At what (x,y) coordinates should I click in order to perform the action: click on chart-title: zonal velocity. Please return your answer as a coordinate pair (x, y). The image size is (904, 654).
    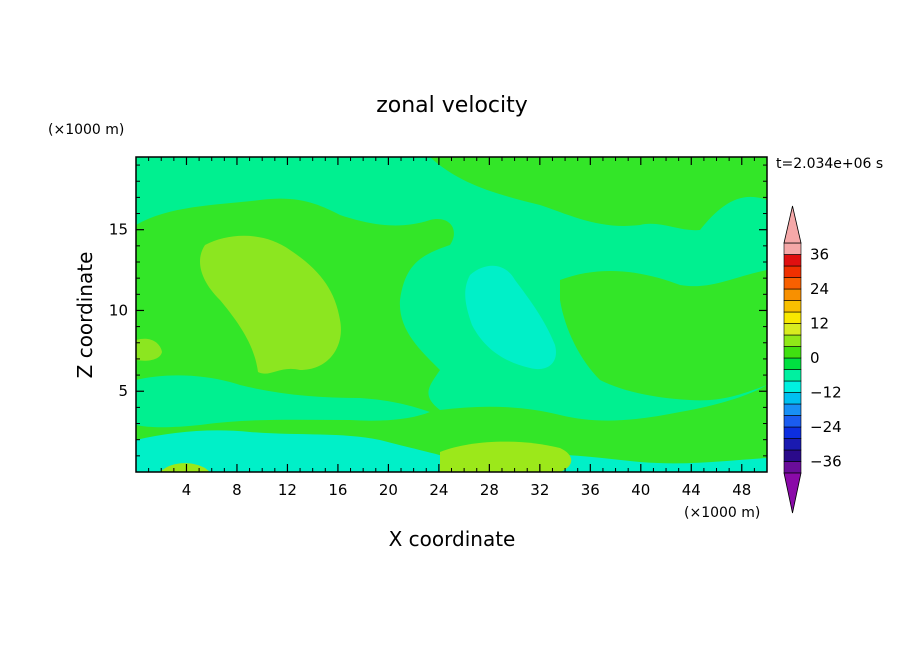
    Looking at the image, I should click on (452, 105).